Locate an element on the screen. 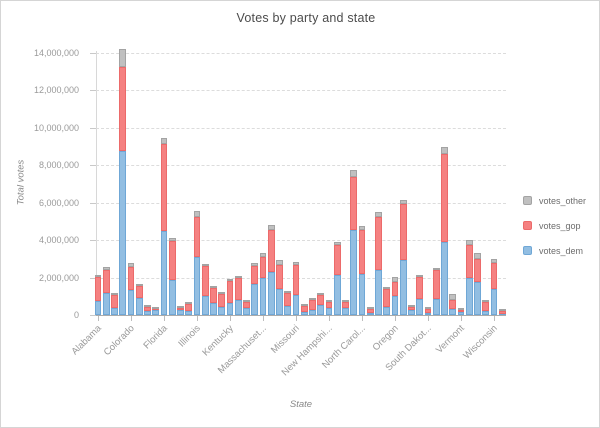  bar-indiana-votes_other is located at coordinates (205, 265).